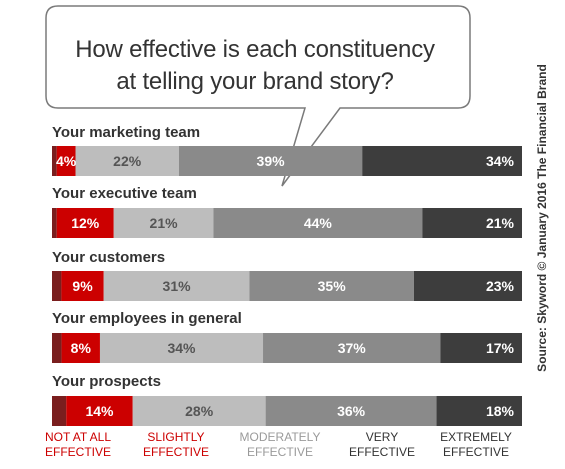  Describe the element at coordinates (280, 437) in the screenshot. I see `legend-label: MODERATELY` at that location.